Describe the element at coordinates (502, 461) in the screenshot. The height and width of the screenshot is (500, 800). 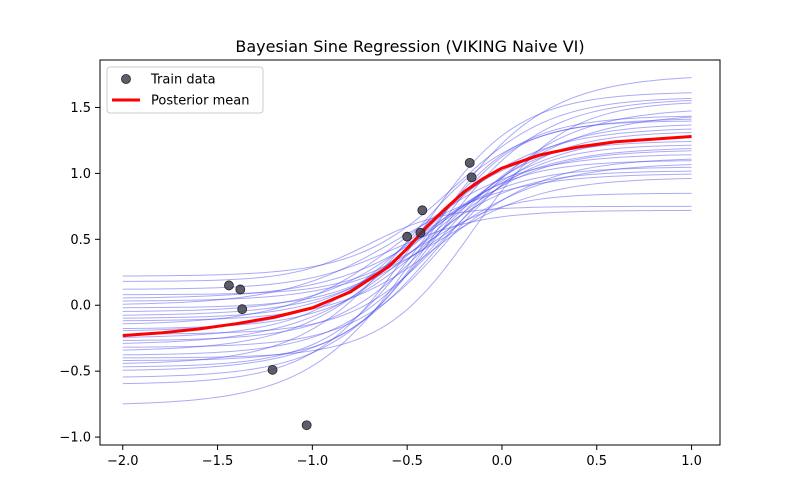
I see `x-tick-label: 0.0` at that location.